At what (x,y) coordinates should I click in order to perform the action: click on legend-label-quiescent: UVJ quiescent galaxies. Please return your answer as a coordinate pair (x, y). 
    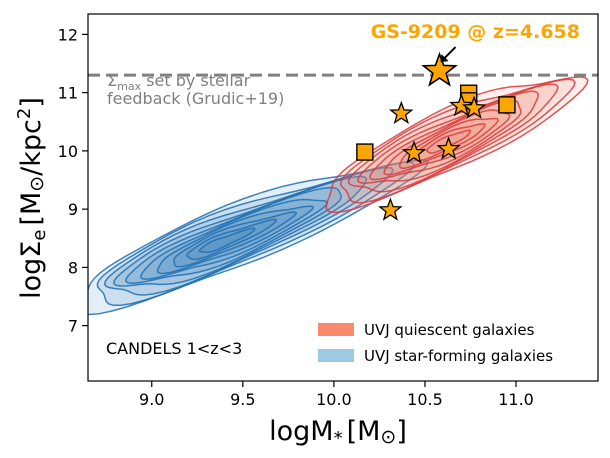
    Looking at the image, I should click on (449, 330).